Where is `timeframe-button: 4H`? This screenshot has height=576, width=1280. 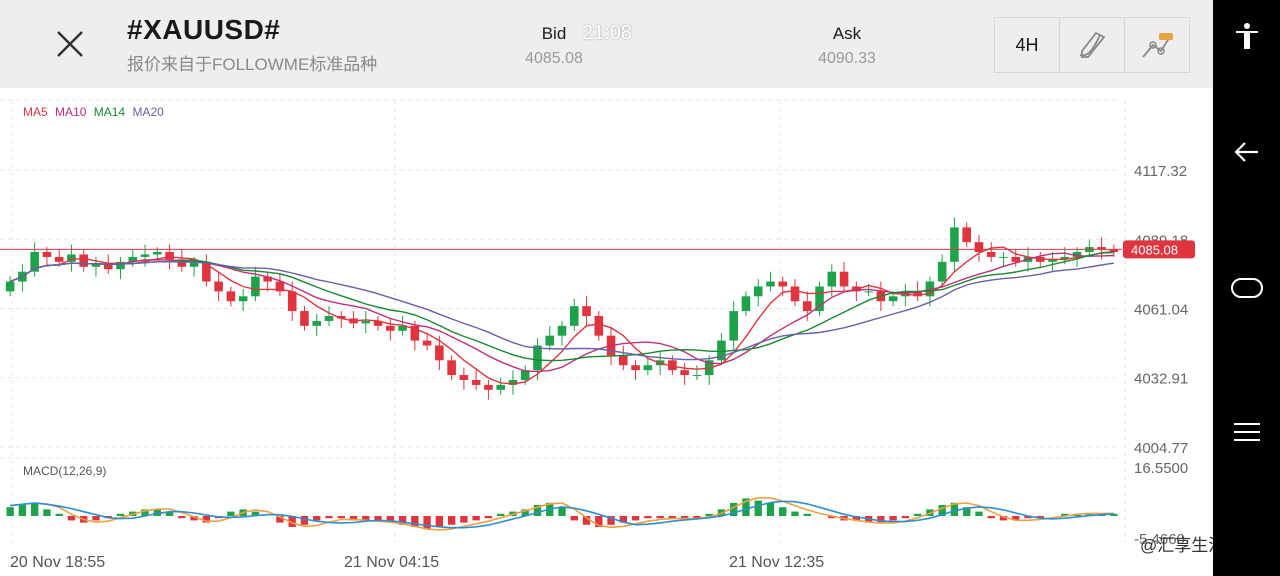
timeframe-button: 4H is located at coordinates (1027, 45).